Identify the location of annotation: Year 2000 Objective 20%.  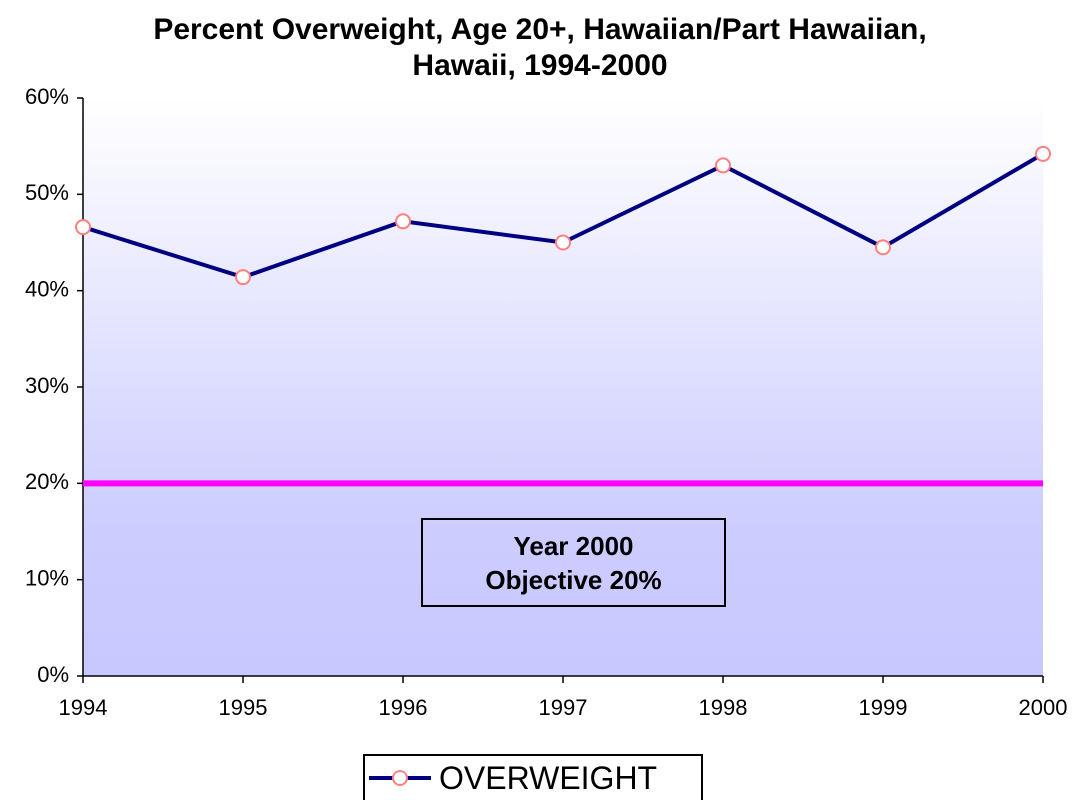
(573, 562).